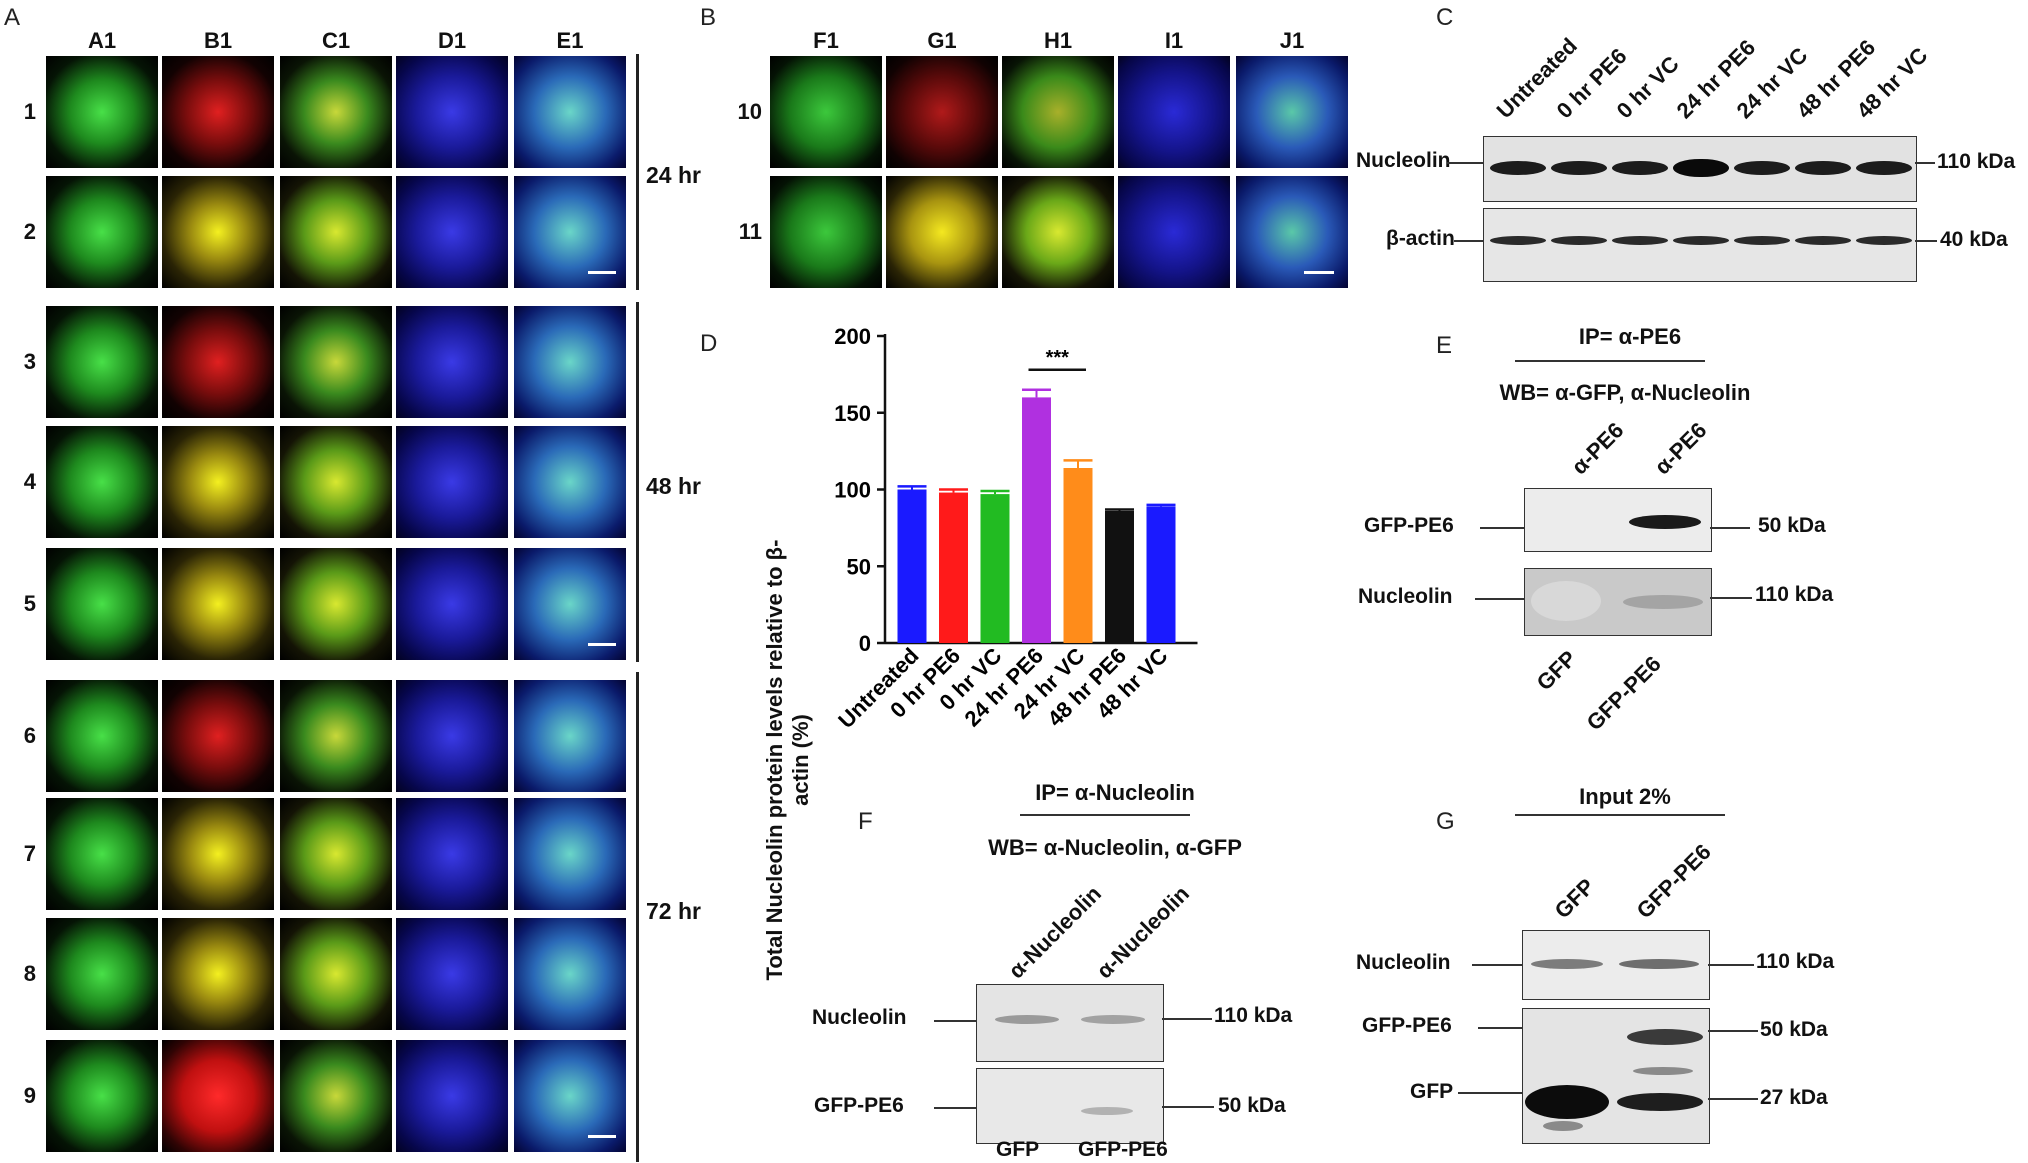 This screenshot has height=1163, width=2028. Describe the element at coordinates (1792, 525) in the screenshot. I see `kda-e-50: 50 kDa` at that location.